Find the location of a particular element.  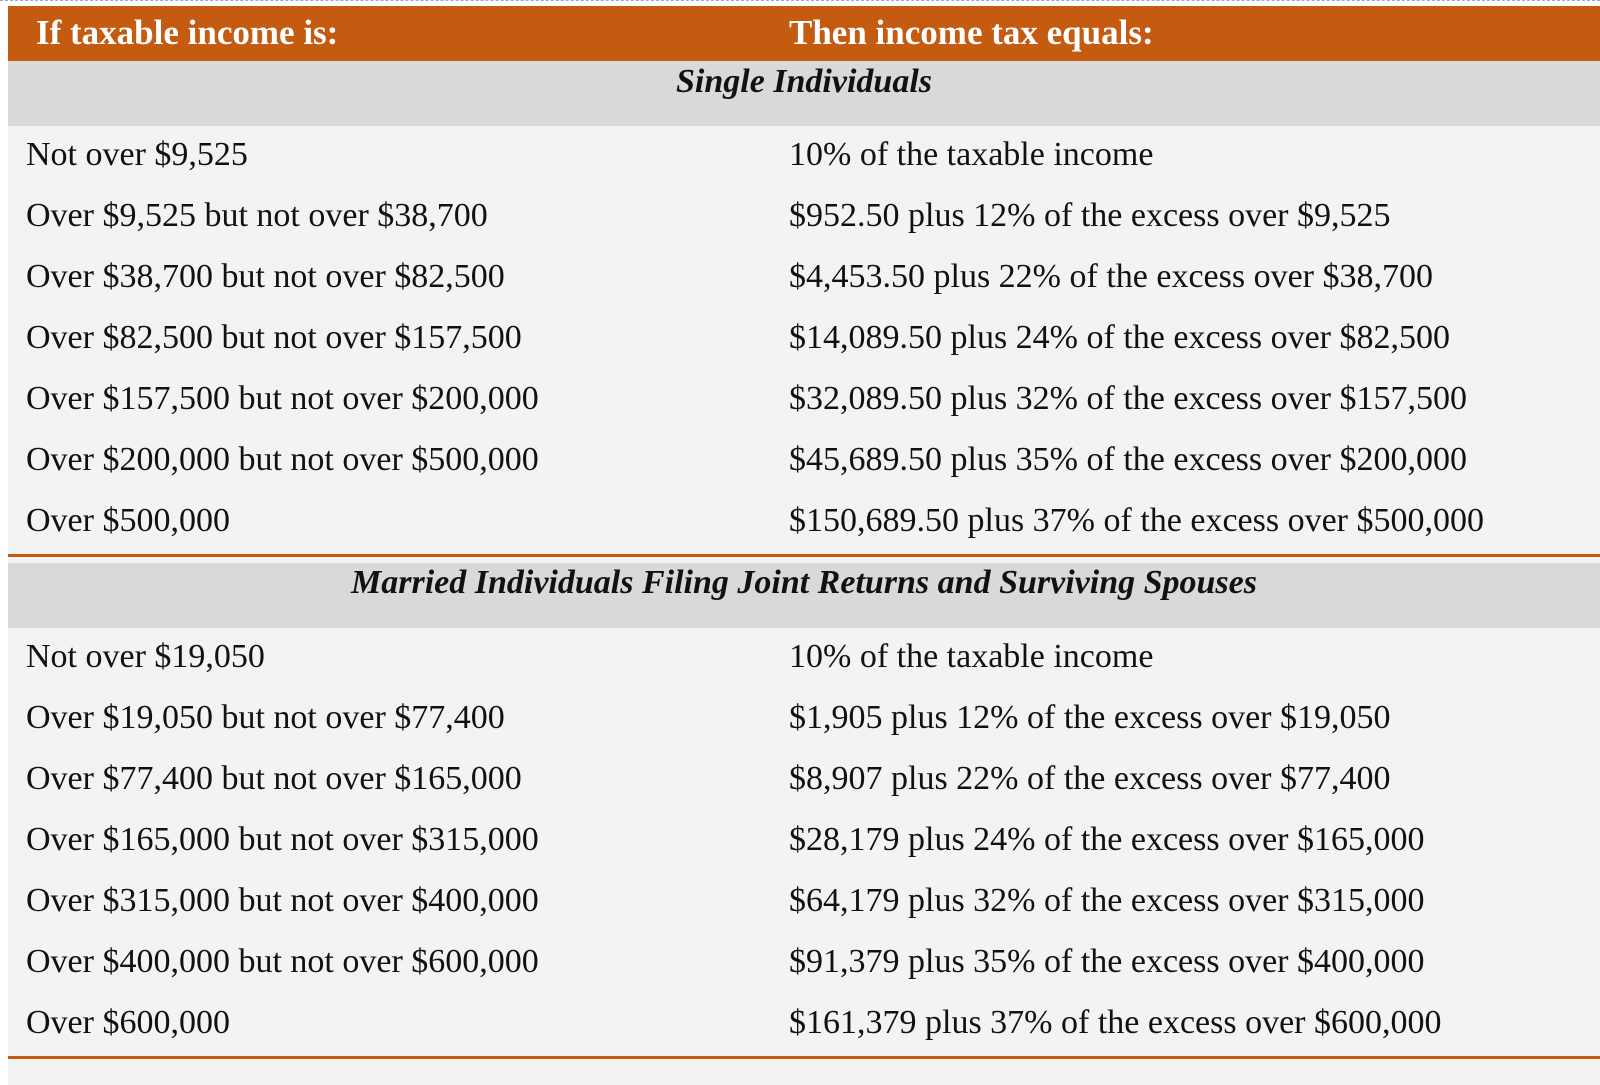

income-cell: Over $200,000 but not over $500,000 is located at coordinates (282, 459).